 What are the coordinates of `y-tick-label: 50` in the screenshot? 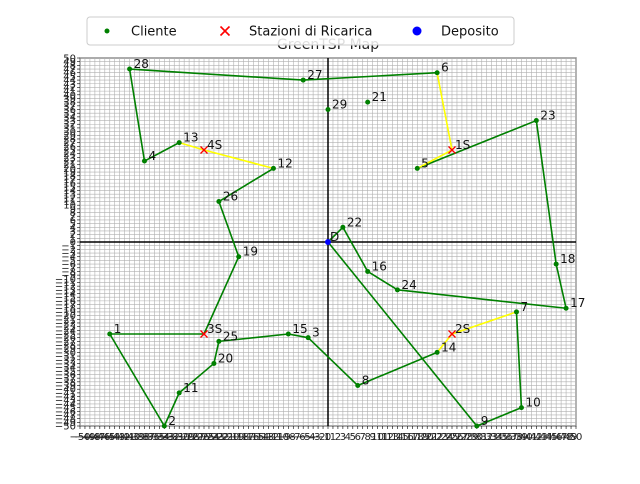 It's located at (69, 59).